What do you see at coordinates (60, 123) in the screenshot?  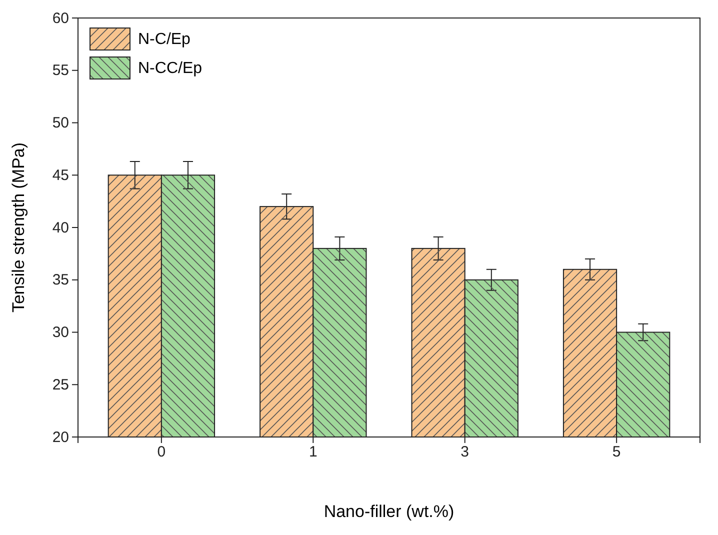 I see `y-tick-label: 50` at bounding box center [60, 123].